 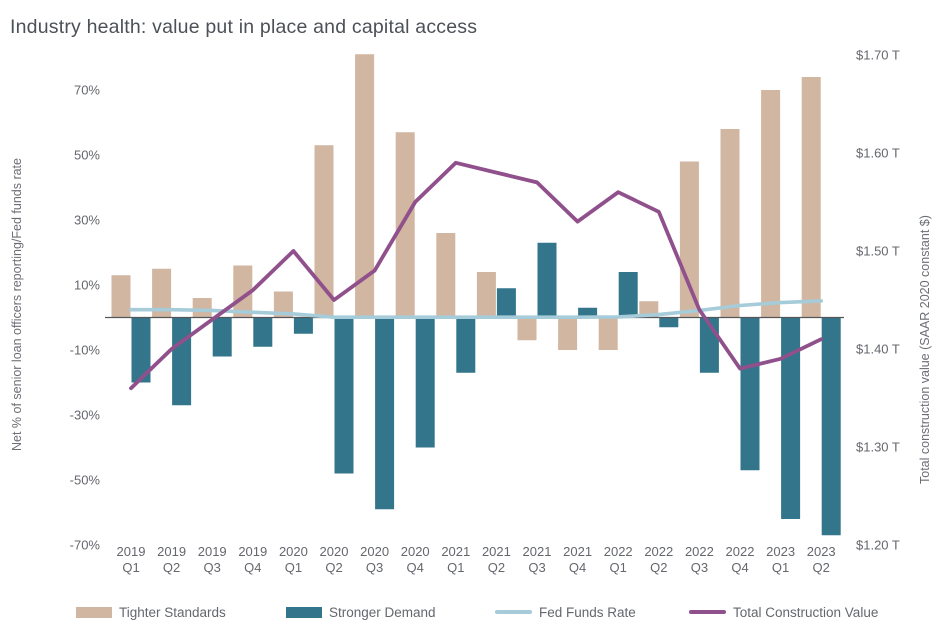 What do you see at coordinates (303, 325) in the screenshot?
I see `bar-stronger-demand-2020-q1` at bounding box center [303, 325].